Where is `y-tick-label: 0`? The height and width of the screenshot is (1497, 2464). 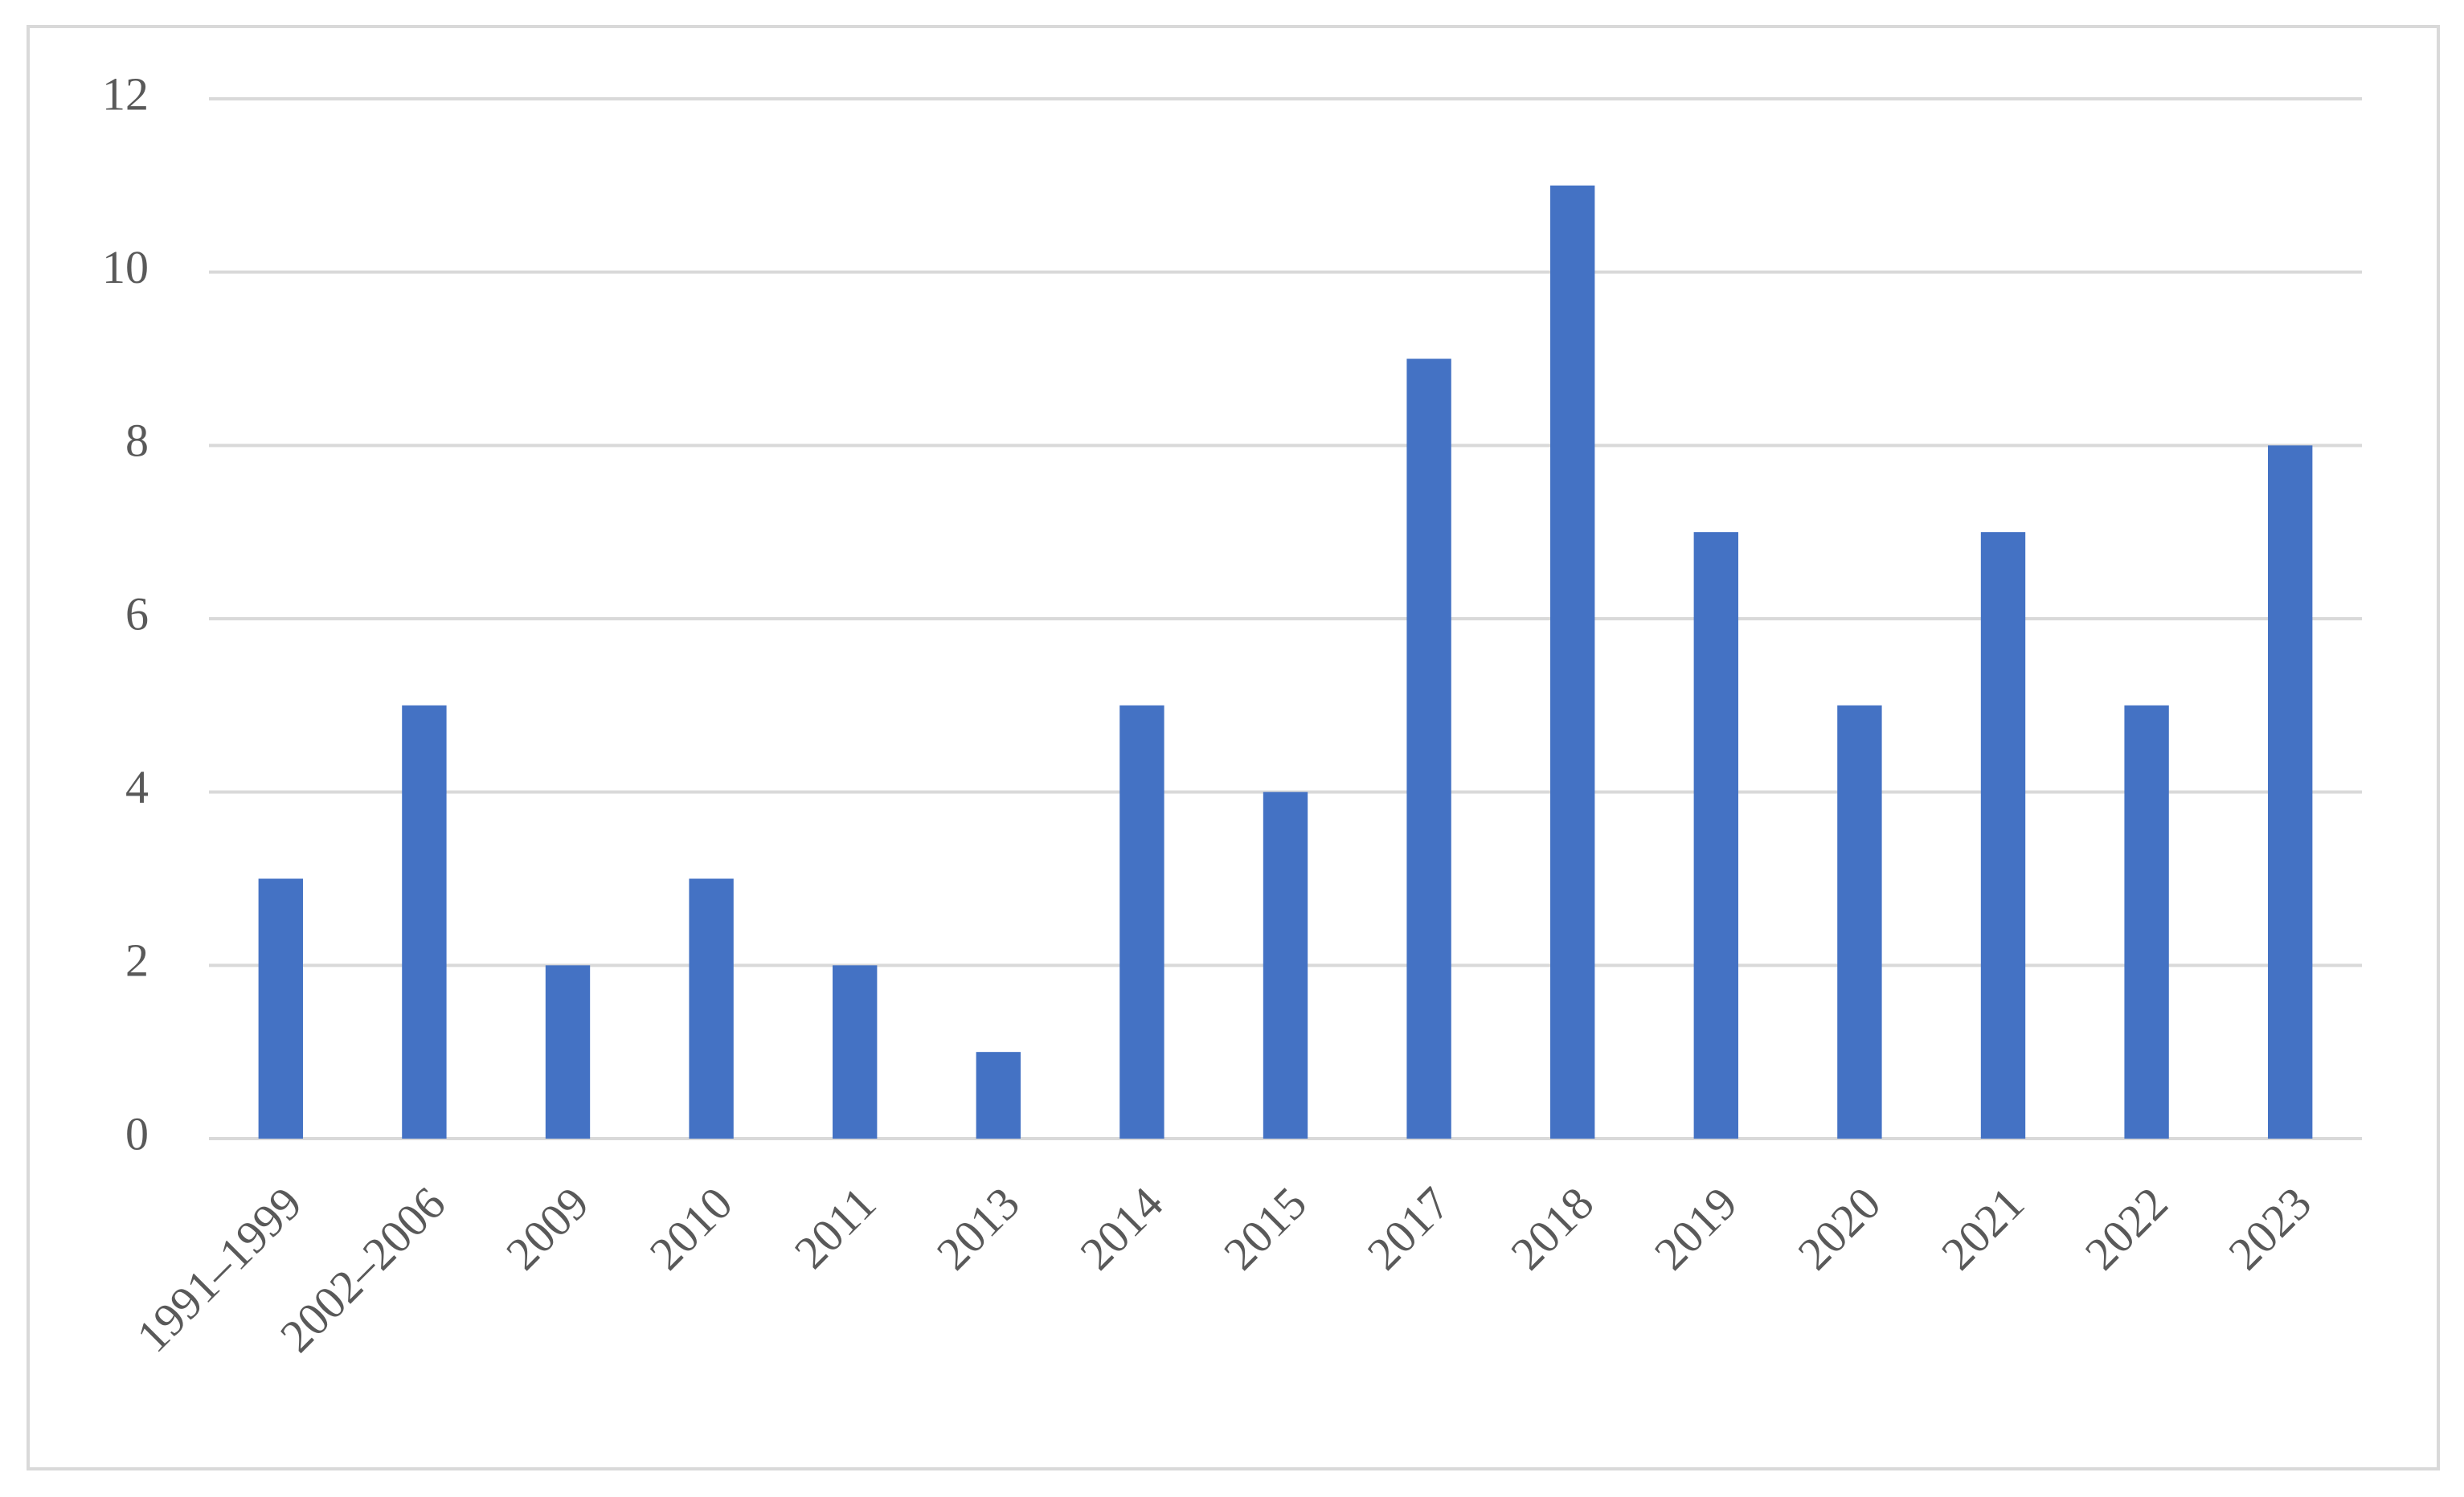
y-tick-label: 0 is located at coordinates (137, 1133).